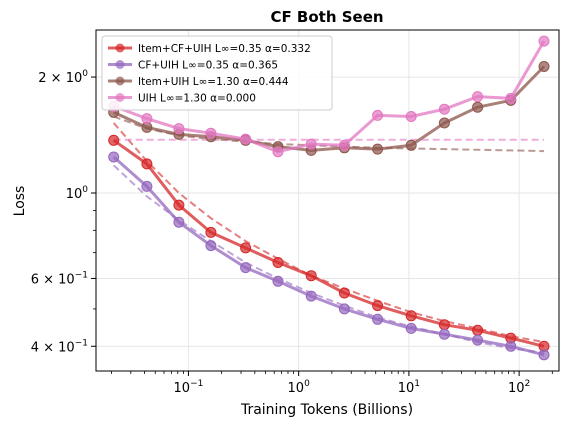  I want to click on legend-item: Item+CF+UIH L∞=0.35 α=0.332, so click(209, 49).